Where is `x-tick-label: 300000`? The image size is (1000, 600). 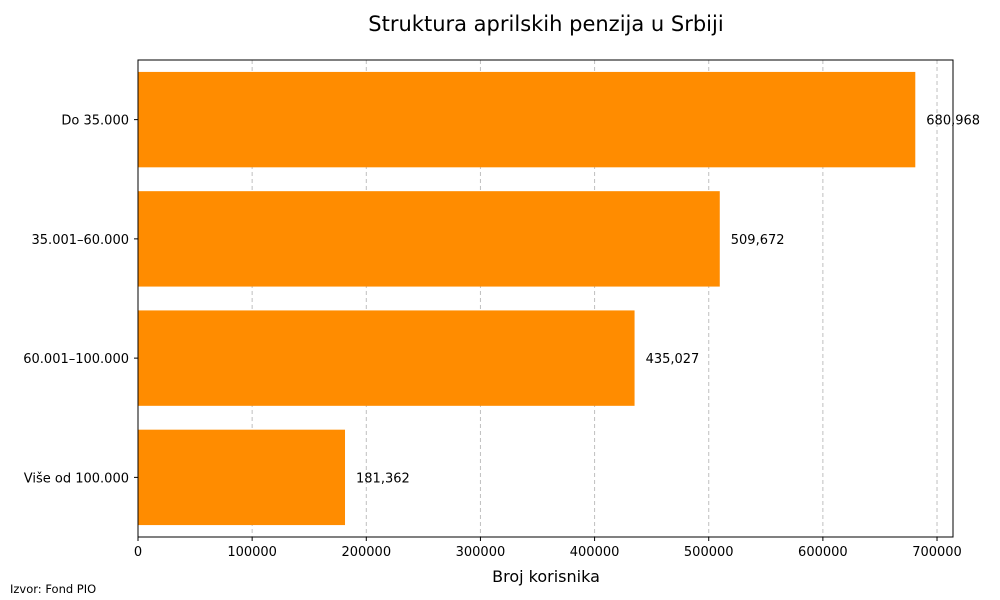
x-tick-label: 300000 is located at coordinates (481, 552).